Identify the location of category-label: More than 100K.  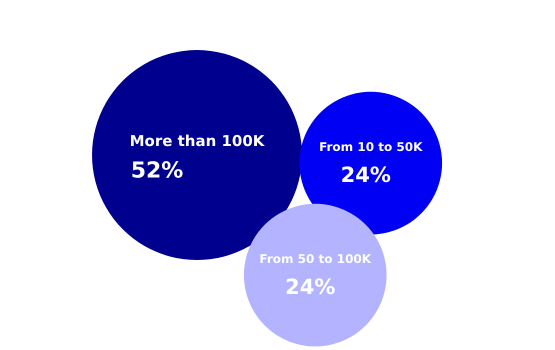
(198, 141).